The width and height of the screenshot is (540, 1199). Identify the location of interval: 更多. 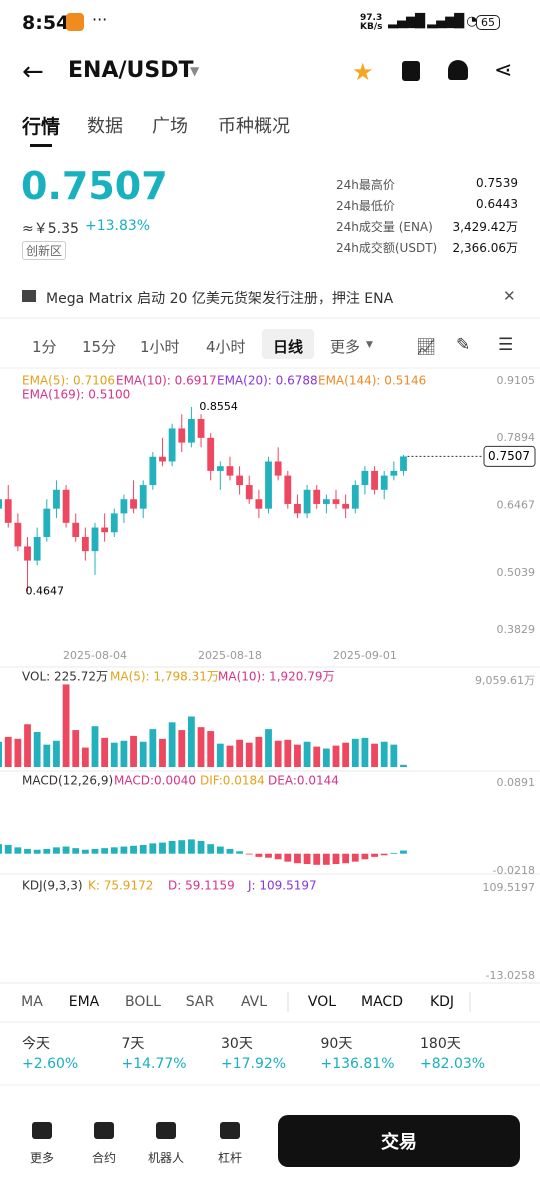
(345, 347).